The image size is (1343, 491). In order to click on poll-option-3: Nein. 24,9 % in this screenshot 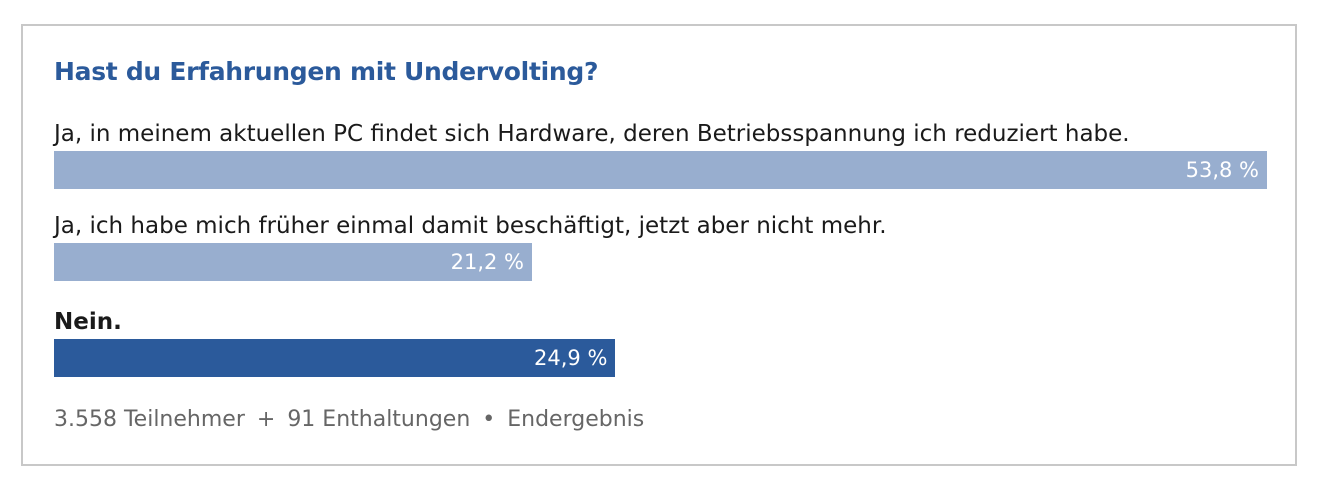, I will do `click(660, 341)`.